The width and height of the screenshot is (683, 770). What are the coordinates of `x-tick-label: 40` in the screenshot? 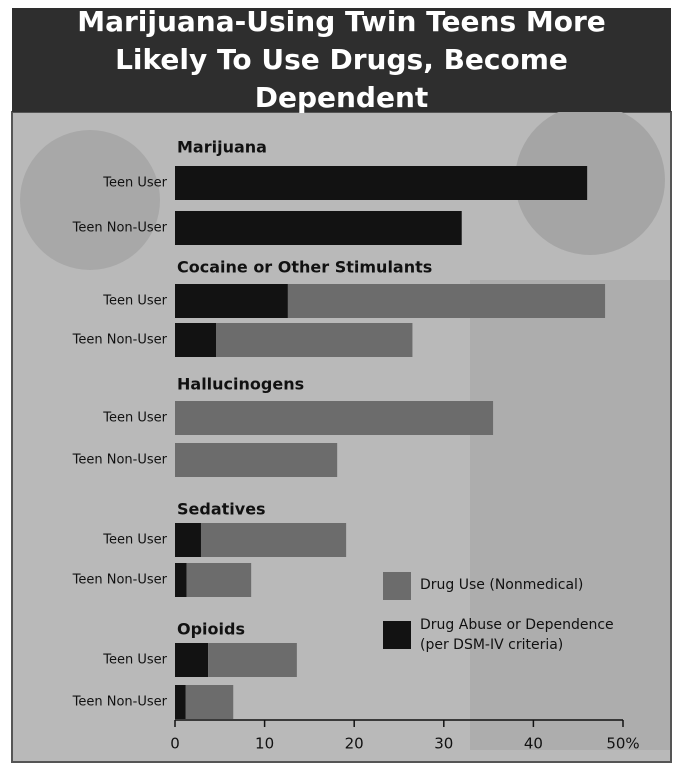 It's located at (533, 744).